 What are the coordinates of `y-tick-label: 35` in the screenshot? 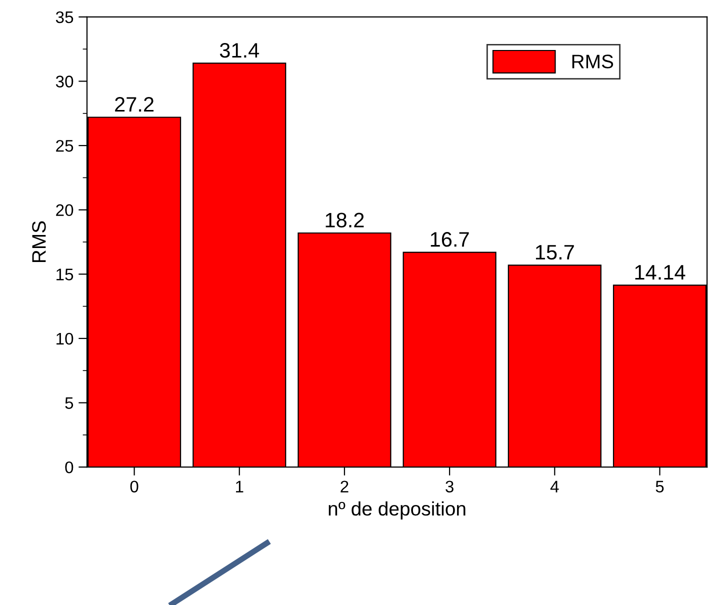 It's located at (65, 17).